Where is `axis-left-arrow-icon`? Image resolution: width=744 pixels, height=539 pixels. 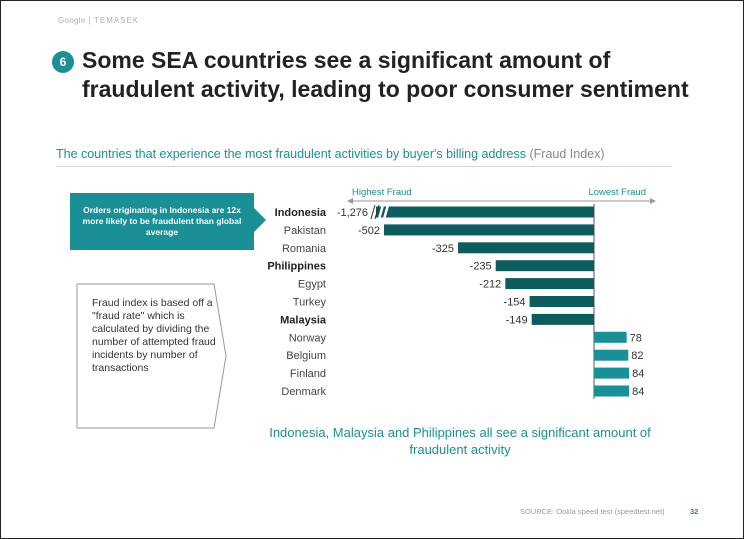
axis-left-arrow-icon is located at coordinates (350, 201).